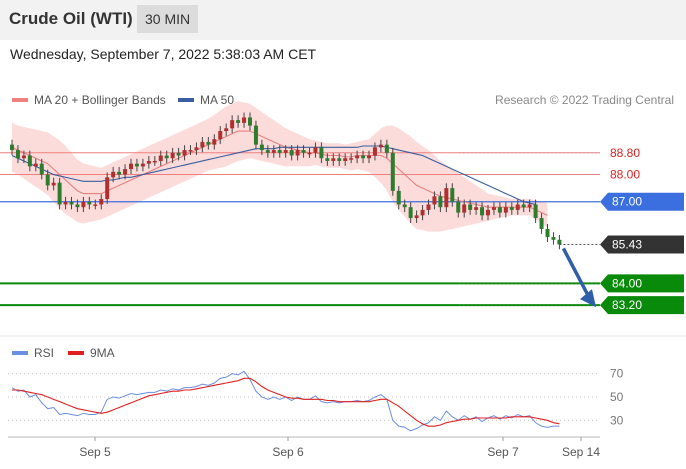 The width and height of the screenshot is (686, 469). I want to click on support-label: 83.20, so click(627, 305).